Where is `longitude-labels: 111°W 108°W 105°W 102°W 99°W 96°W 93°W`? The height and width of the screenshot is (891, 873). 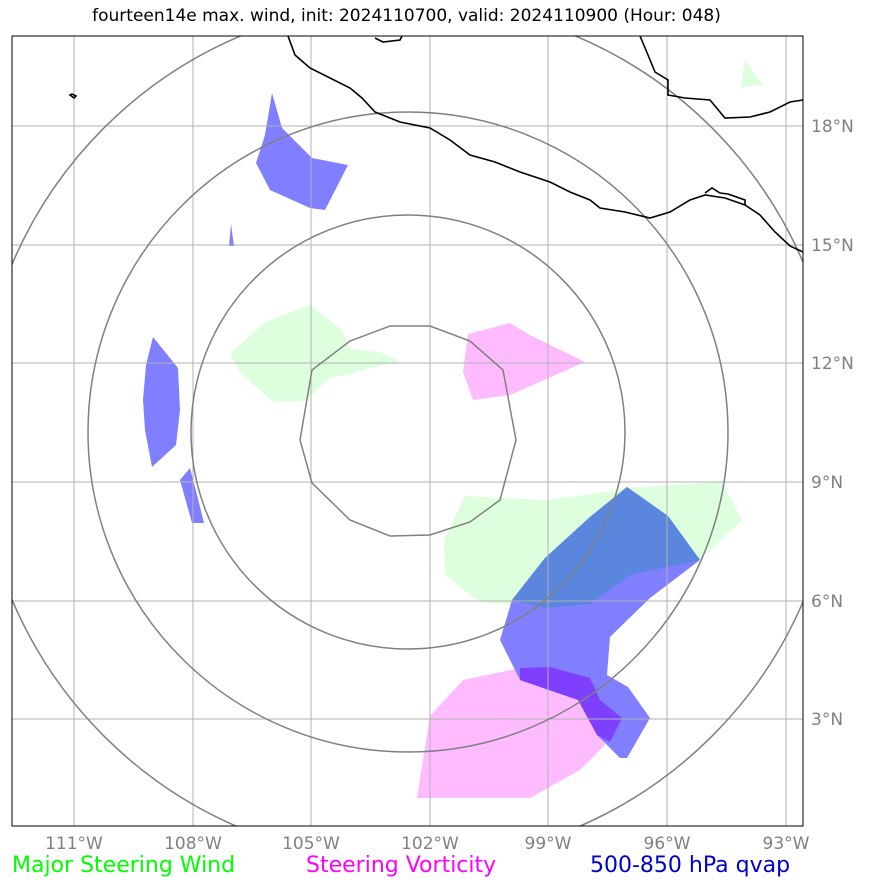
longitude-labels: 111°W 108°W 105°W 102°W 99°W 96°W 93°W is located at coordinates (427, 844).